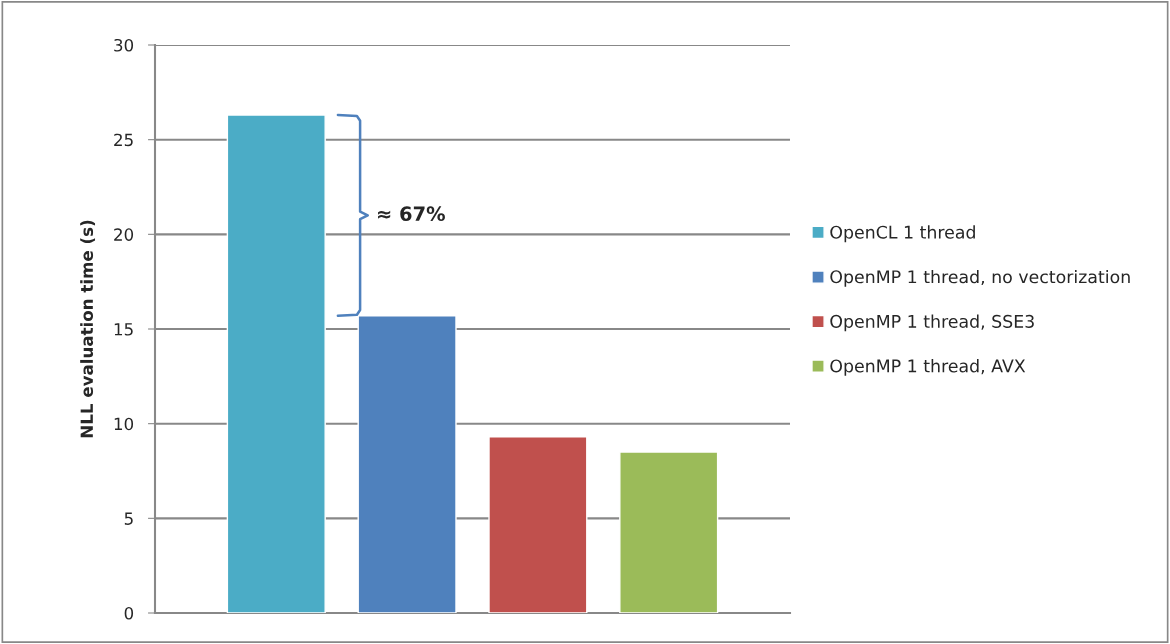 This screenshot has width=1170, height=644. I want to click on y-tick-label: 10, so click(124, 424).